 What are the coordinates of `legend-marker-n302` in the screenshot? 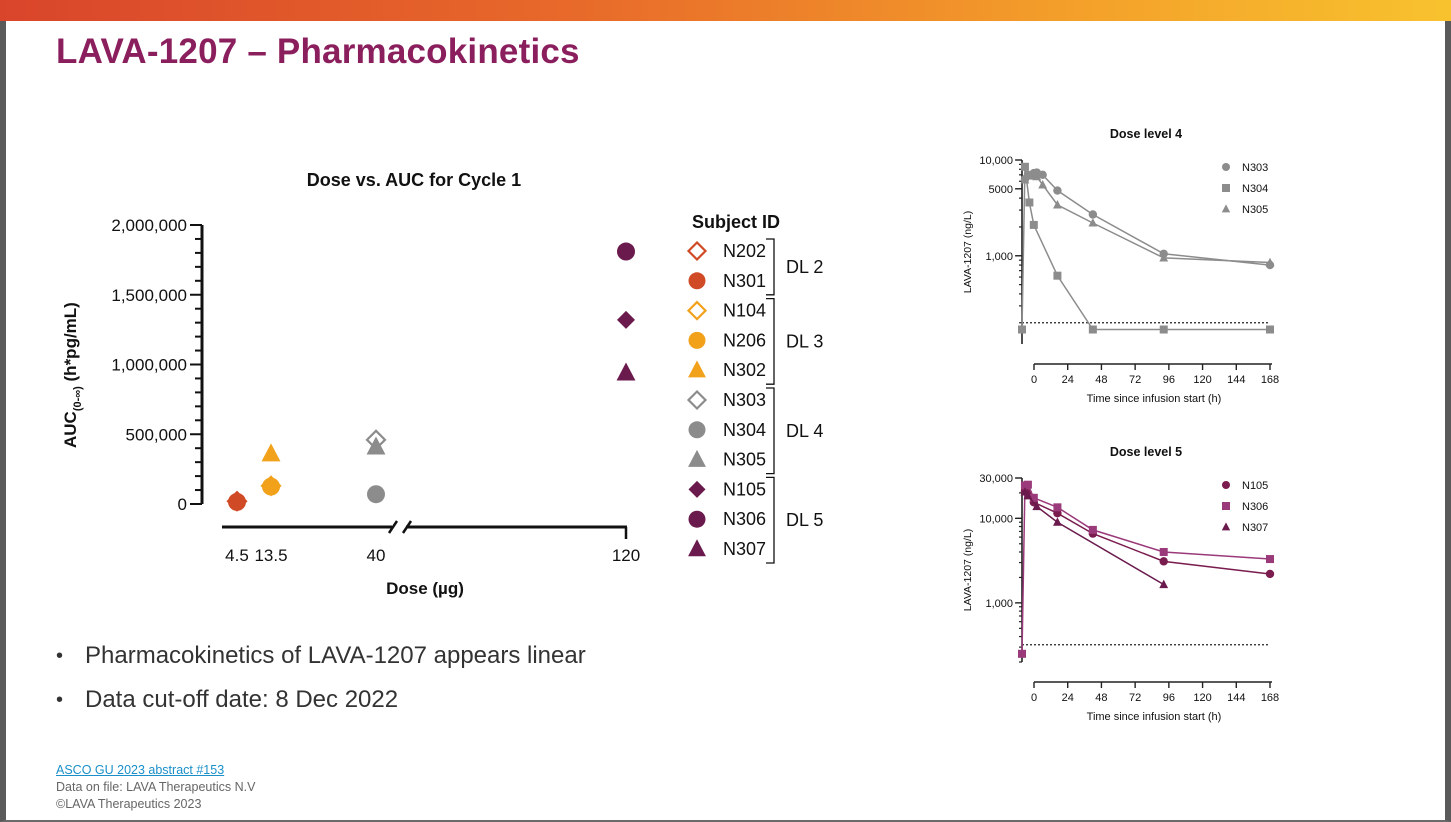 It's located at (697, 369).